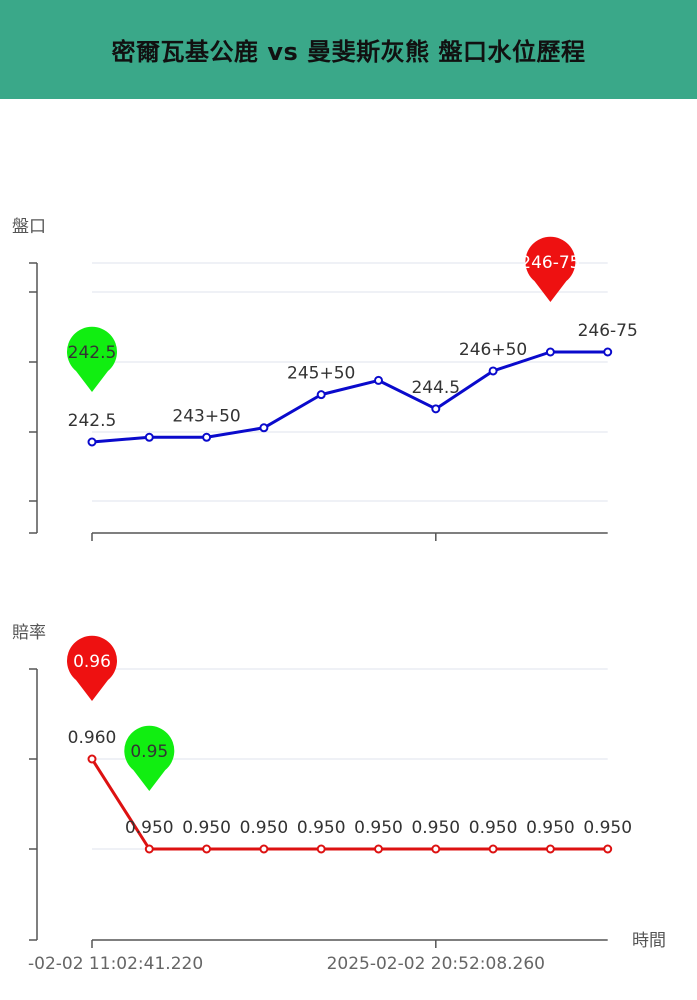 The image size is (697, 1000). What do you see at coordinates (92, 353) in the screenshot?
I see `min-pin-label-0: 242.5` at bounding box center [92, 353].